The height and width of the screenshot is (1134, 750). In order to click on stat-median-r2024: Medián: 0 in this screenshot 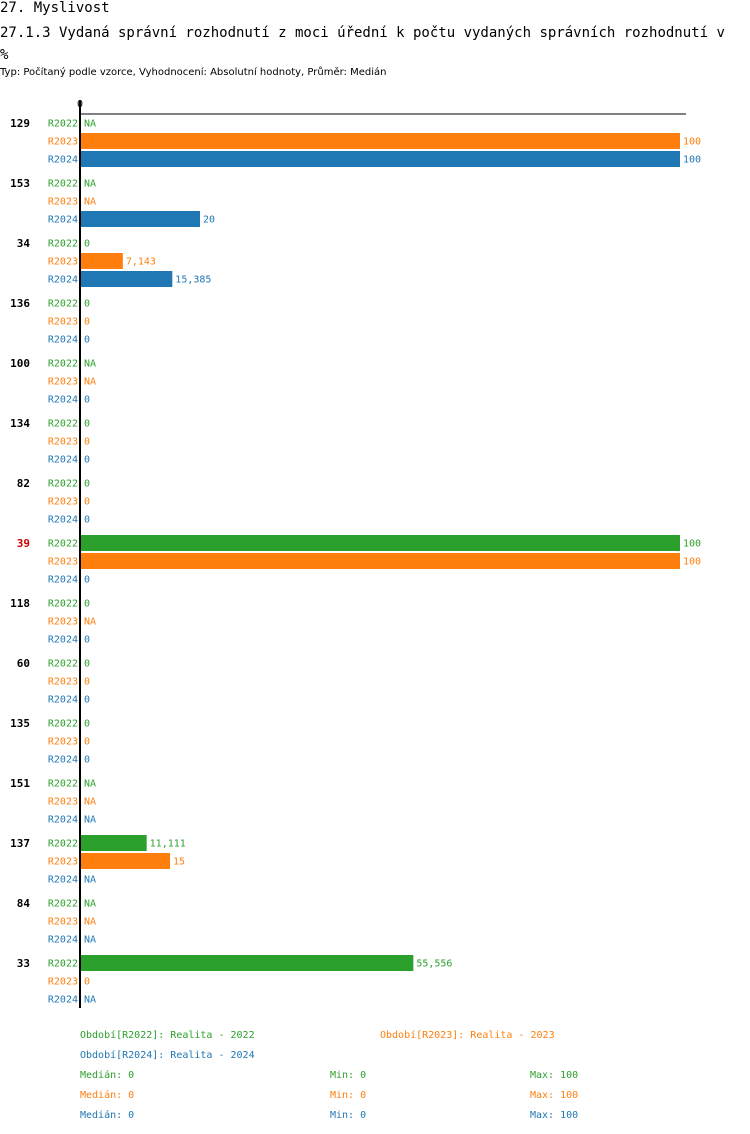, I will do `click(107, 1115)`.